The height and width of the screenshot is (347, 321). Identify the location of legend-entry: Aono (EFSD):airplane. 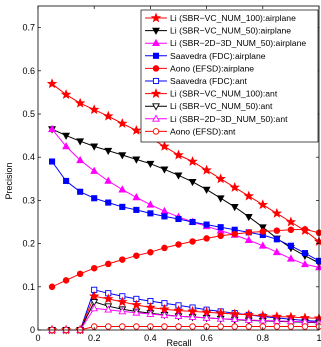
(199, 68).